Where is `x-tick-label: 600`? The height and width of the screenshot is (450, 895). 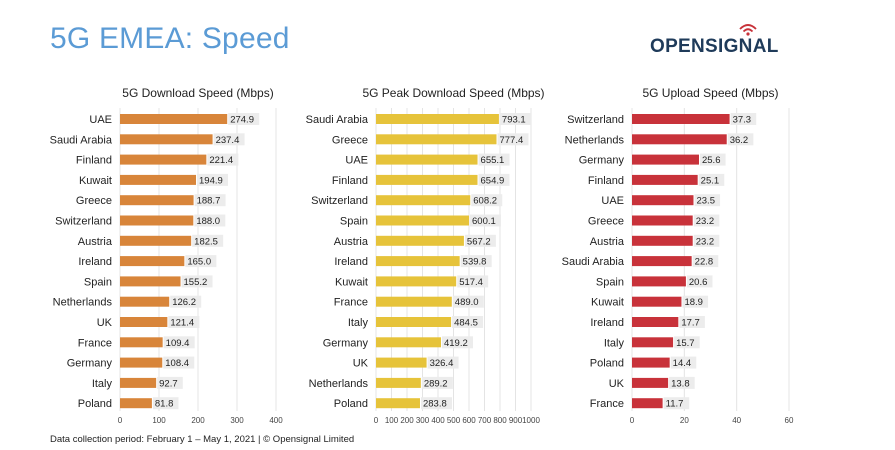 x-tick-label: 600 is located at coordinates (469, 420).